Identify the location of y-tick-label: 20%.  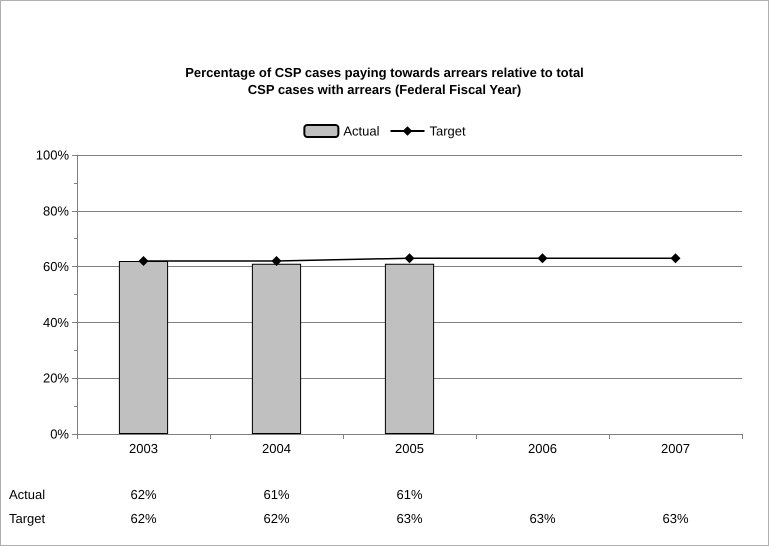
(56, 378).